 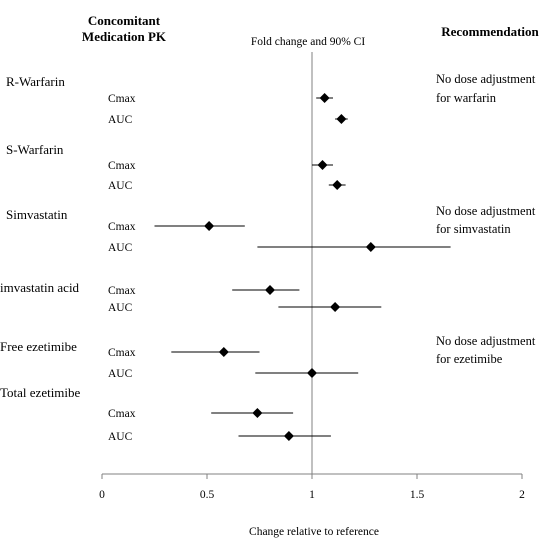 I want to click on x-tick-label: 1.5, so click(x=417, y=495).